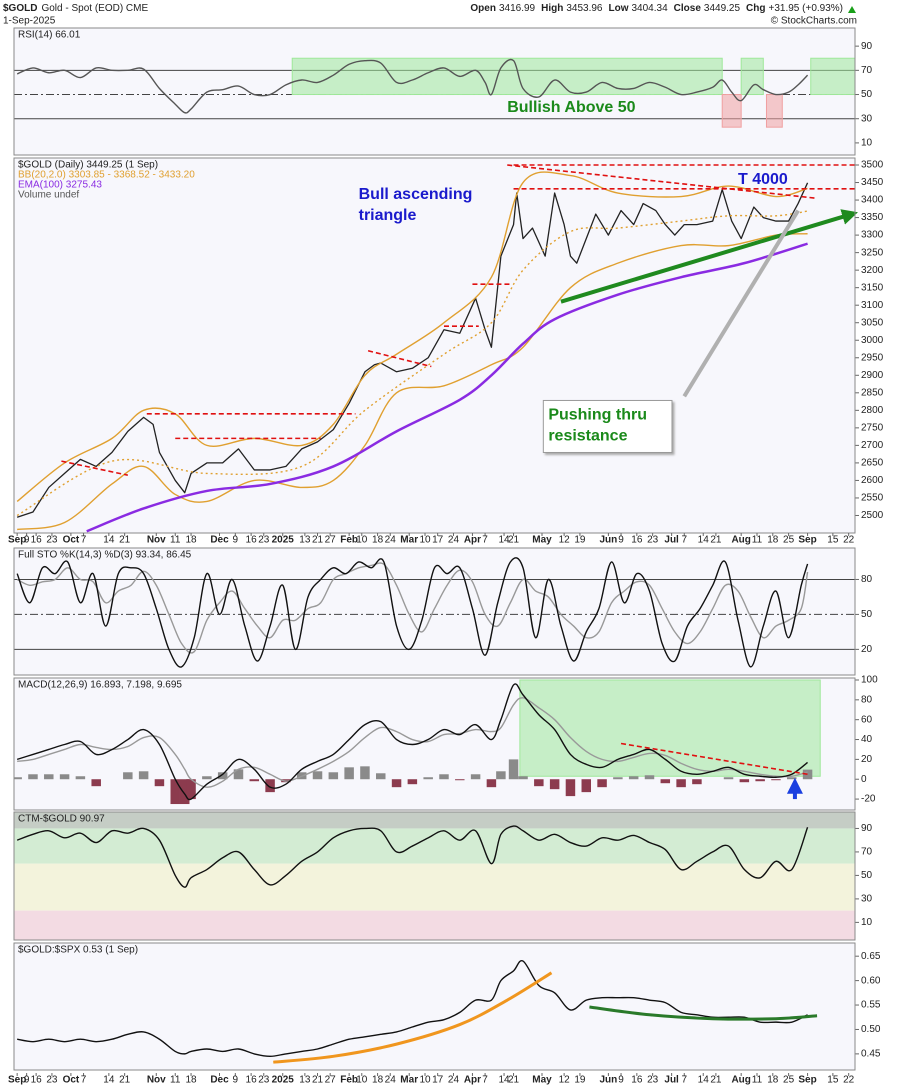 Image resolution: width=900 pixels, height=1089 pixels. I want to click on y-tick-label: 60, so click(867, 719).